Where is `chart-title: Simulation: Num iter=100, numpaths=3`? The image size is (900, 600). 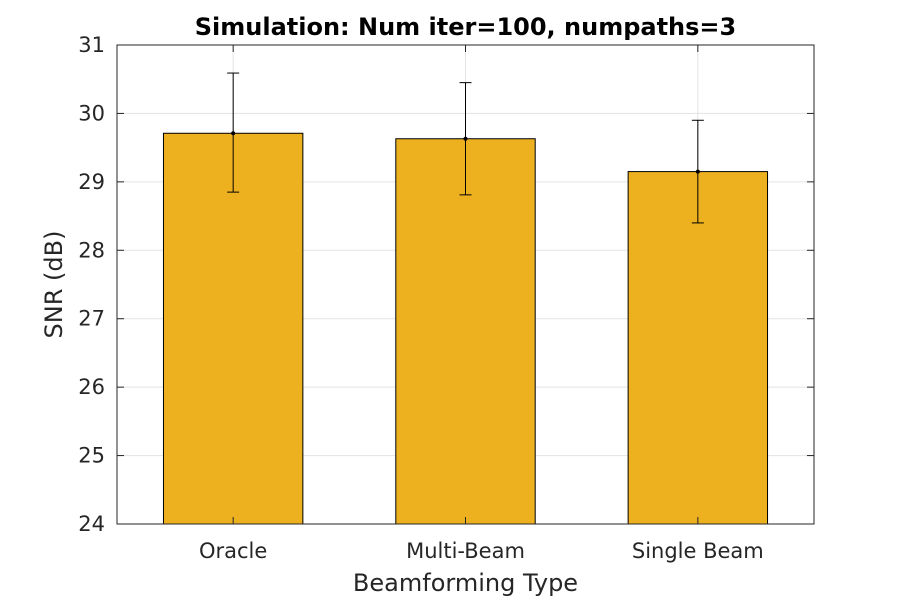 chart-title: Simulation: Num iter=100, numpaths=3 is located at coordinates (466, 27).